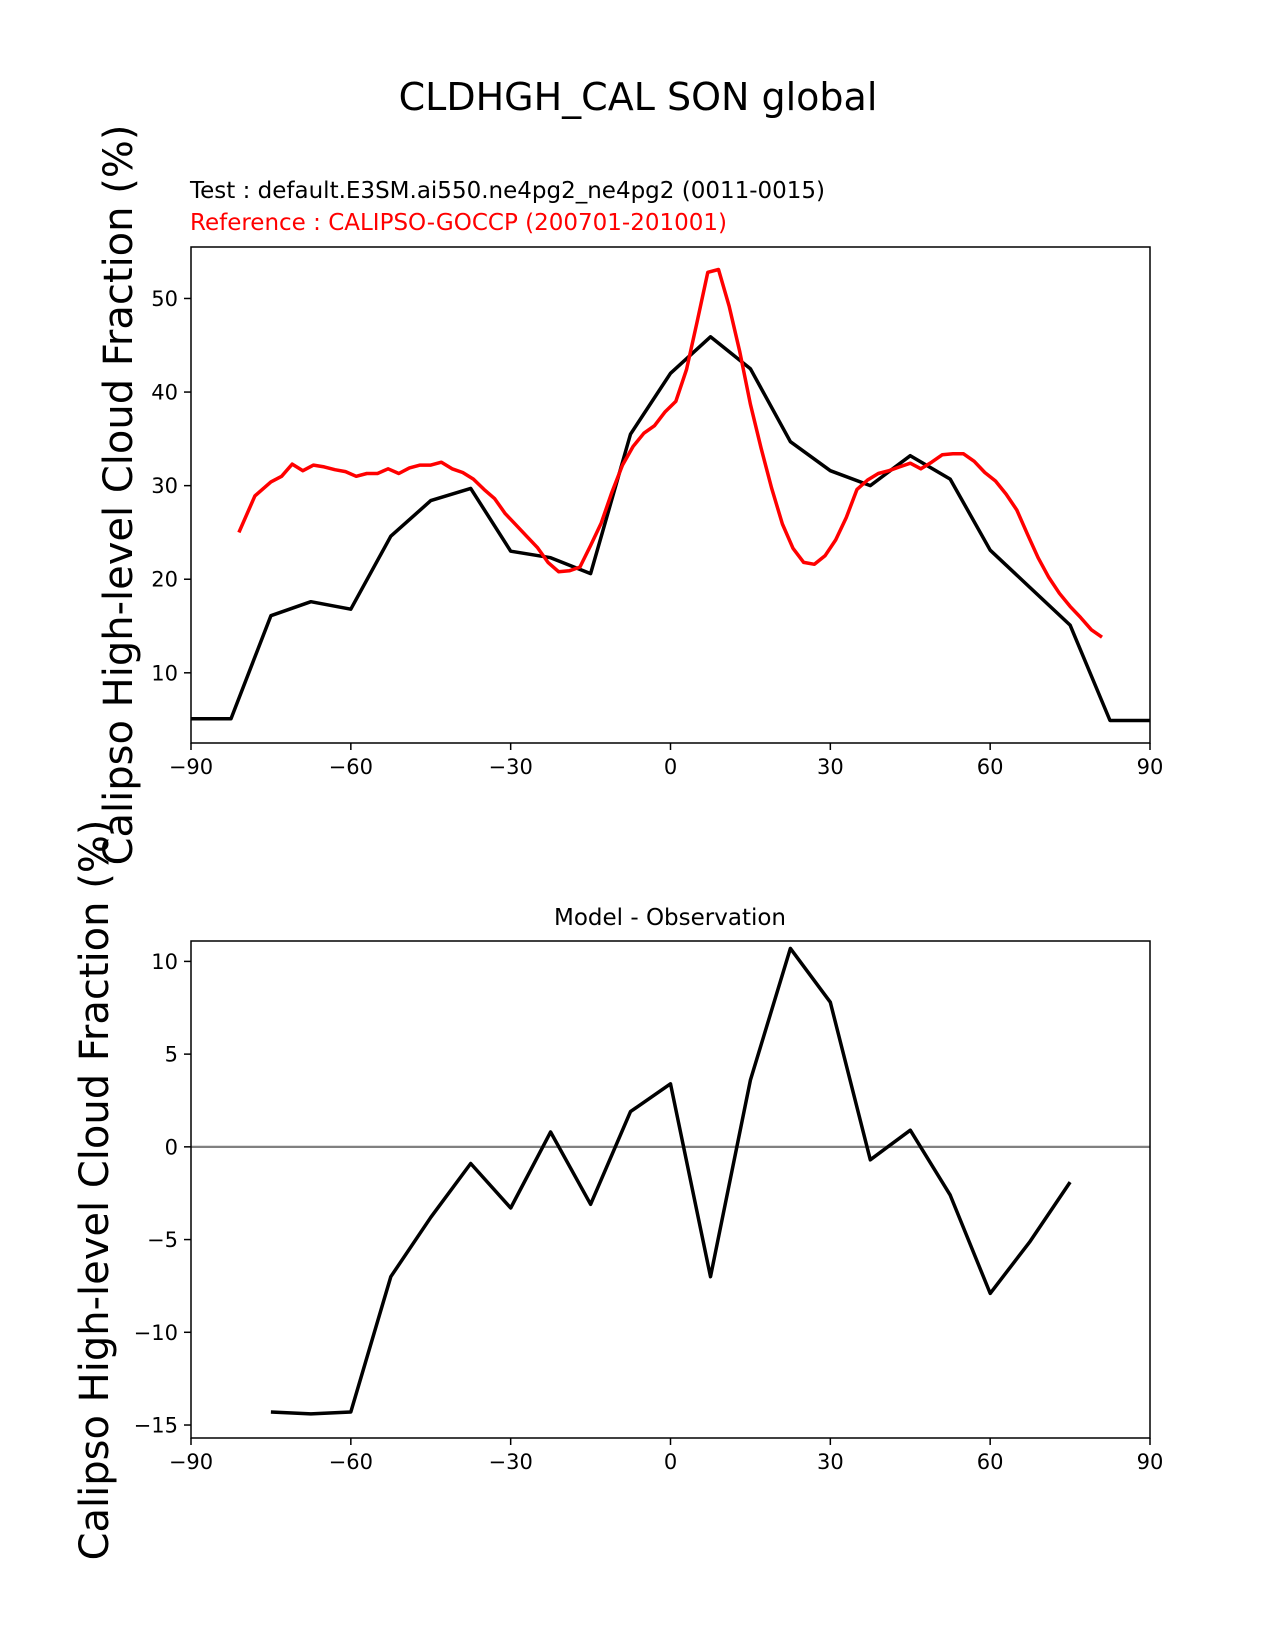  What do you see at coordinates (191, 1462) in the screenshot?
I see `bottom-x-tick-label: −90` at bounding box center [191, 1462].